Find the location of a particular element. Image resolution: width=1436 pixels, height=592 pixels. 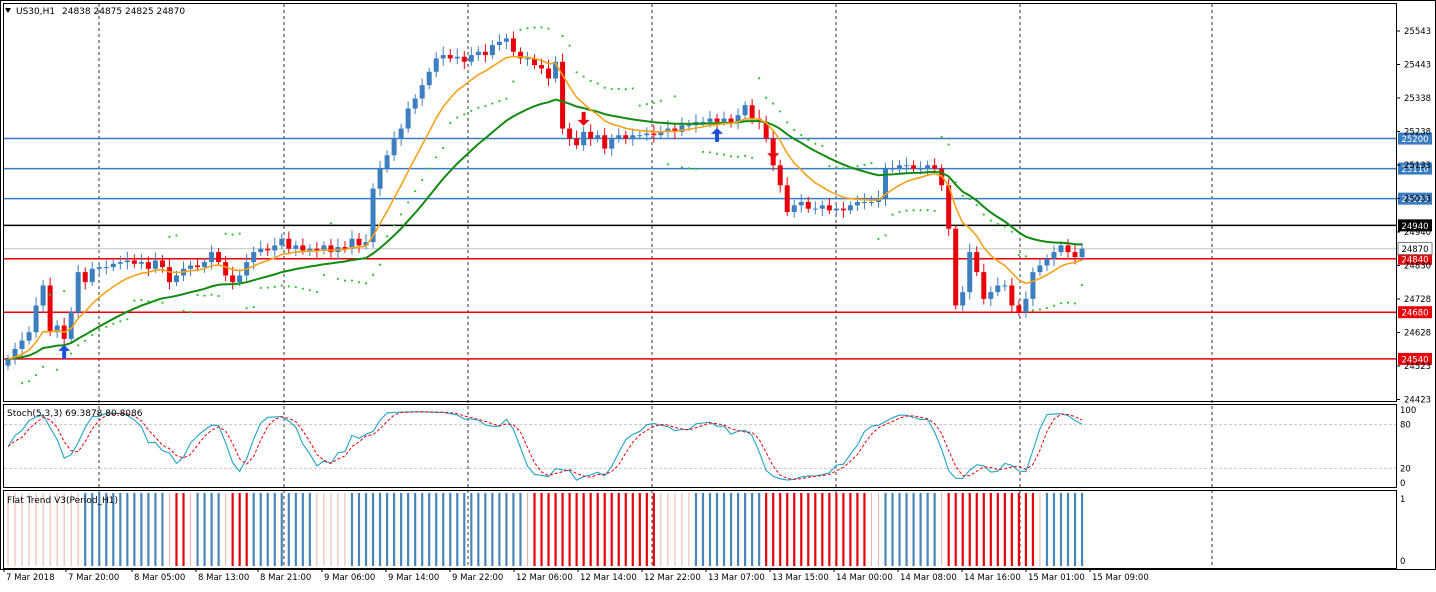

flat-trend-bars: 10 is located at coordinates (706, 530).